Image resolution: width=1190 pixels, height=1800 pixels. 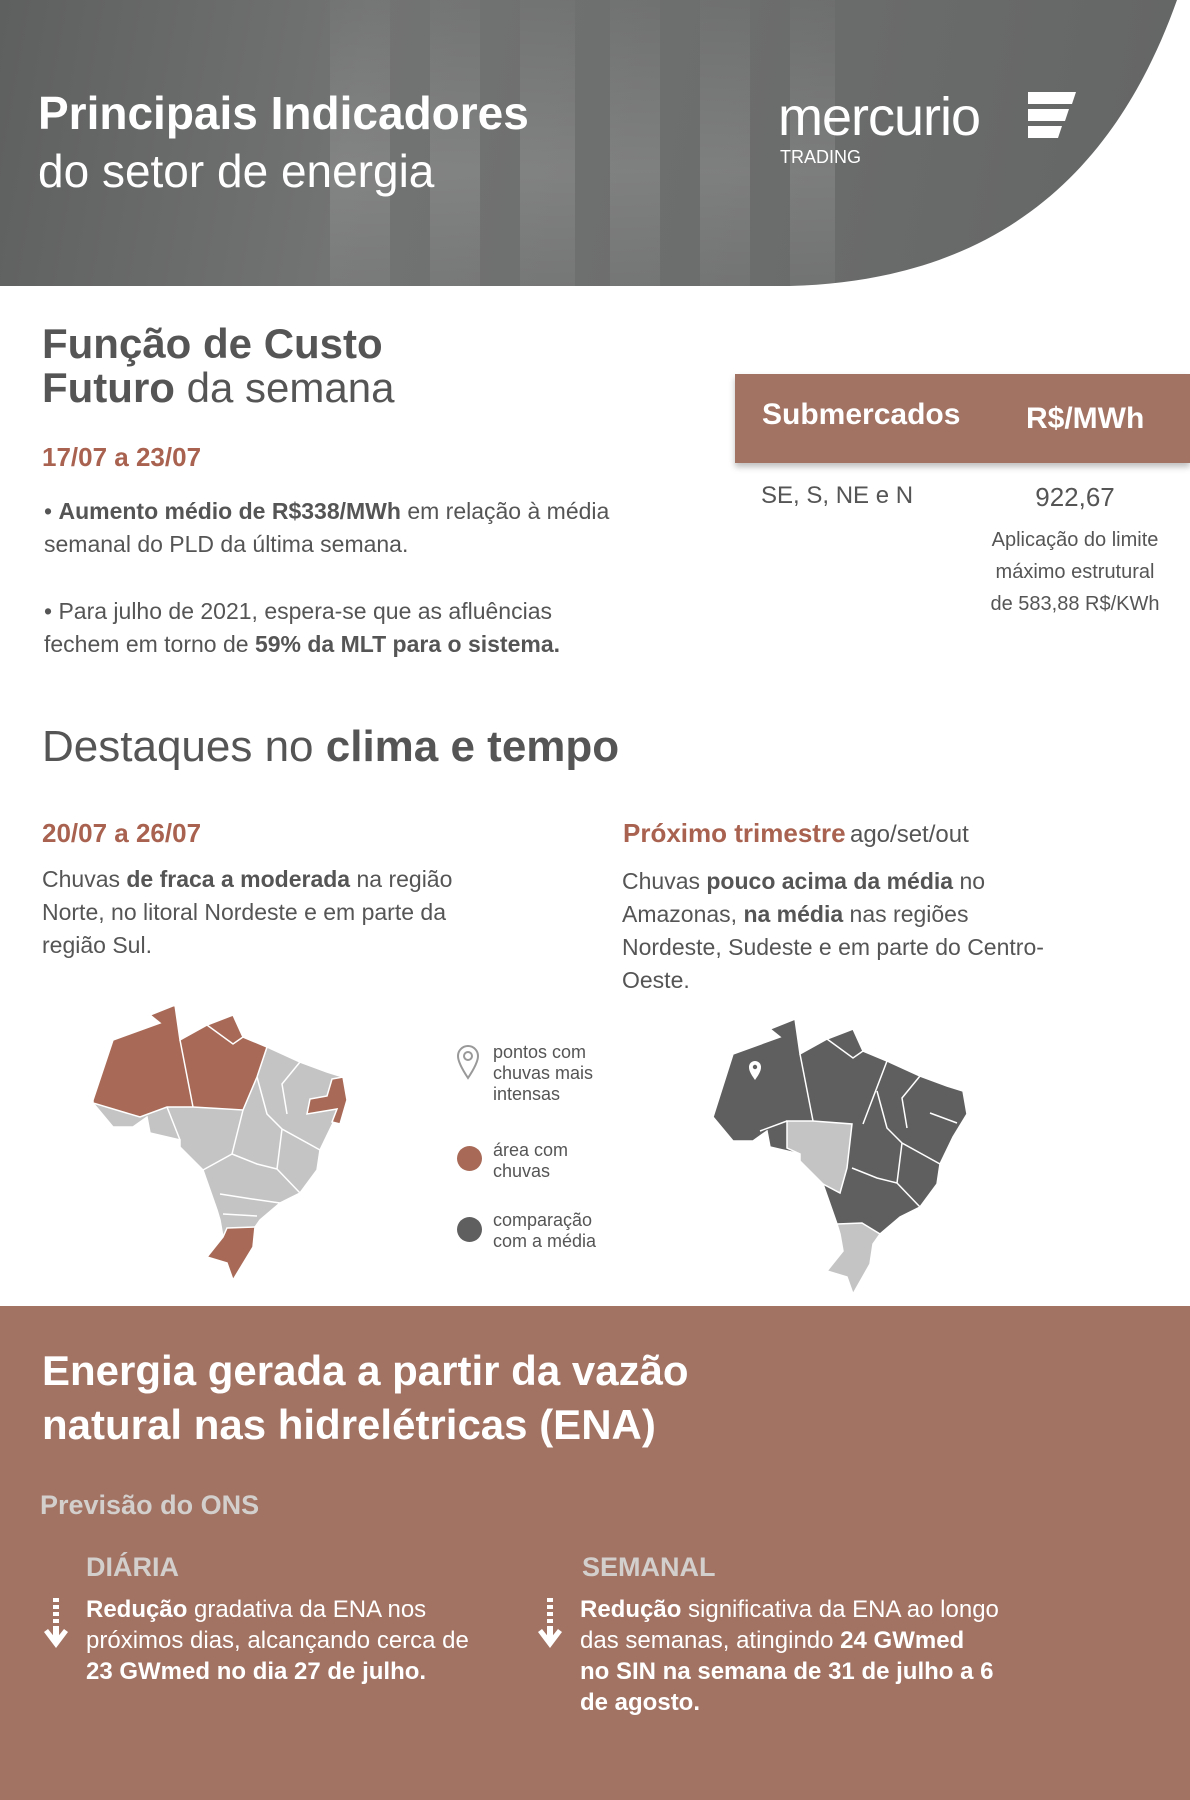 What do you see at coordinates (180, 1061) in the screenshot?
I see `north-rain-area` at bounding box center [180, 1061].